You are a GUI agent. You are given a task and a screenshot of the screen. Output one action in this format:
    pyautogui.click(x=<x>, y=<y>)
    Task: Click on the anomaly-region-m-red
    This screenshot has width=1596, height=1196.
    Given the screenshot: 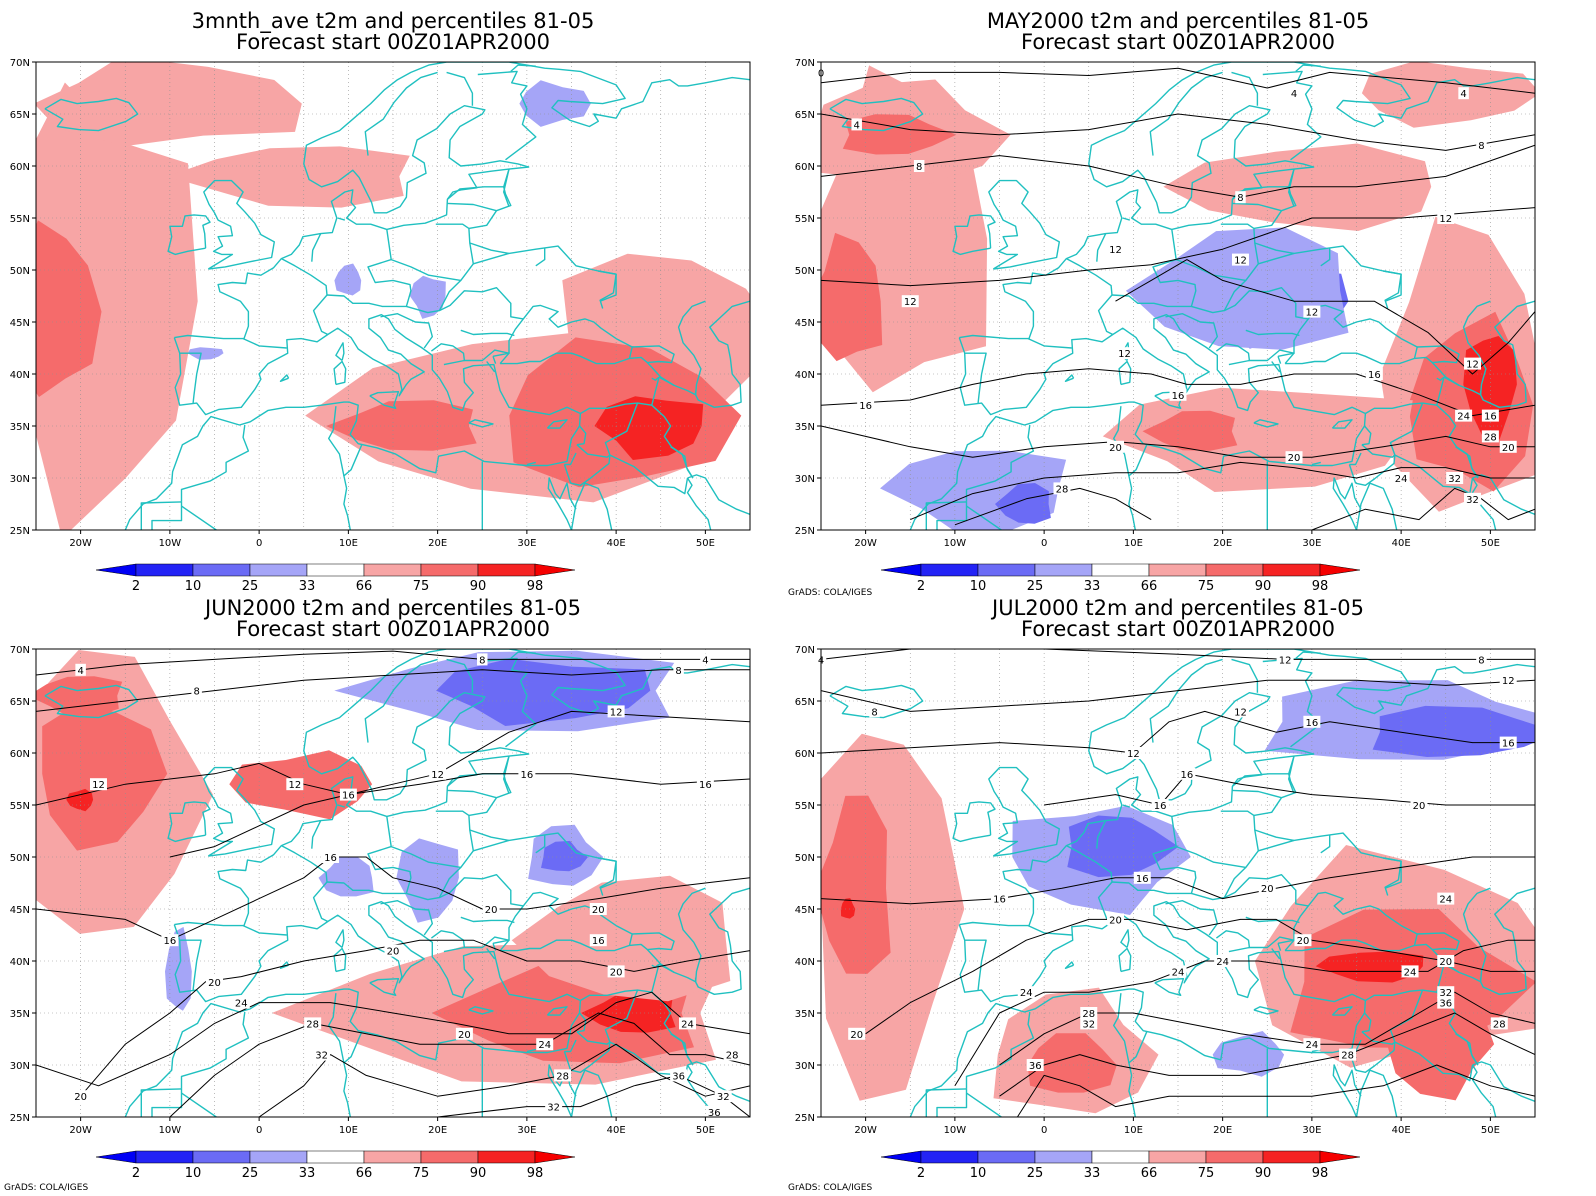 What is the action you would take?
    pyautogui.click(x=105, y=777)
    